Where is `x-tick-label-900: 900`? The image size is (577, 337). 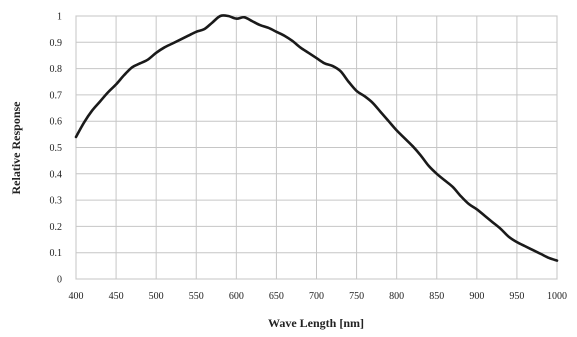
x-tick-label-900: 900 is located at coordinates (476, 296).